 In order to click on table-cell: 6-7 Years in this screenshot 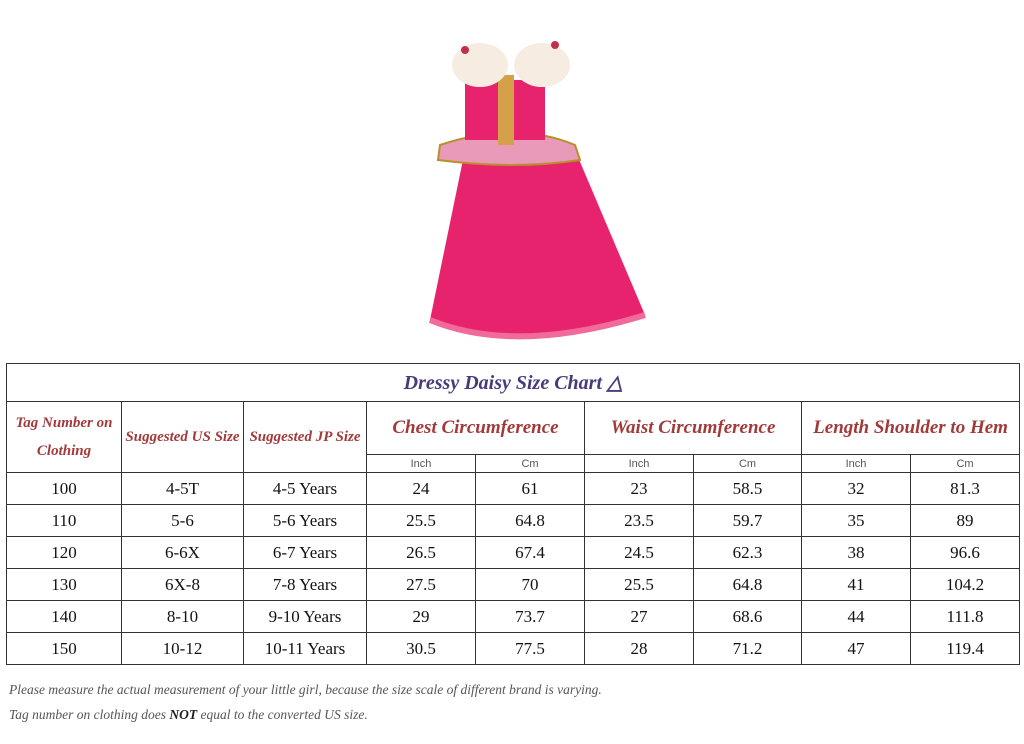, I will do `click(305, 552)`.